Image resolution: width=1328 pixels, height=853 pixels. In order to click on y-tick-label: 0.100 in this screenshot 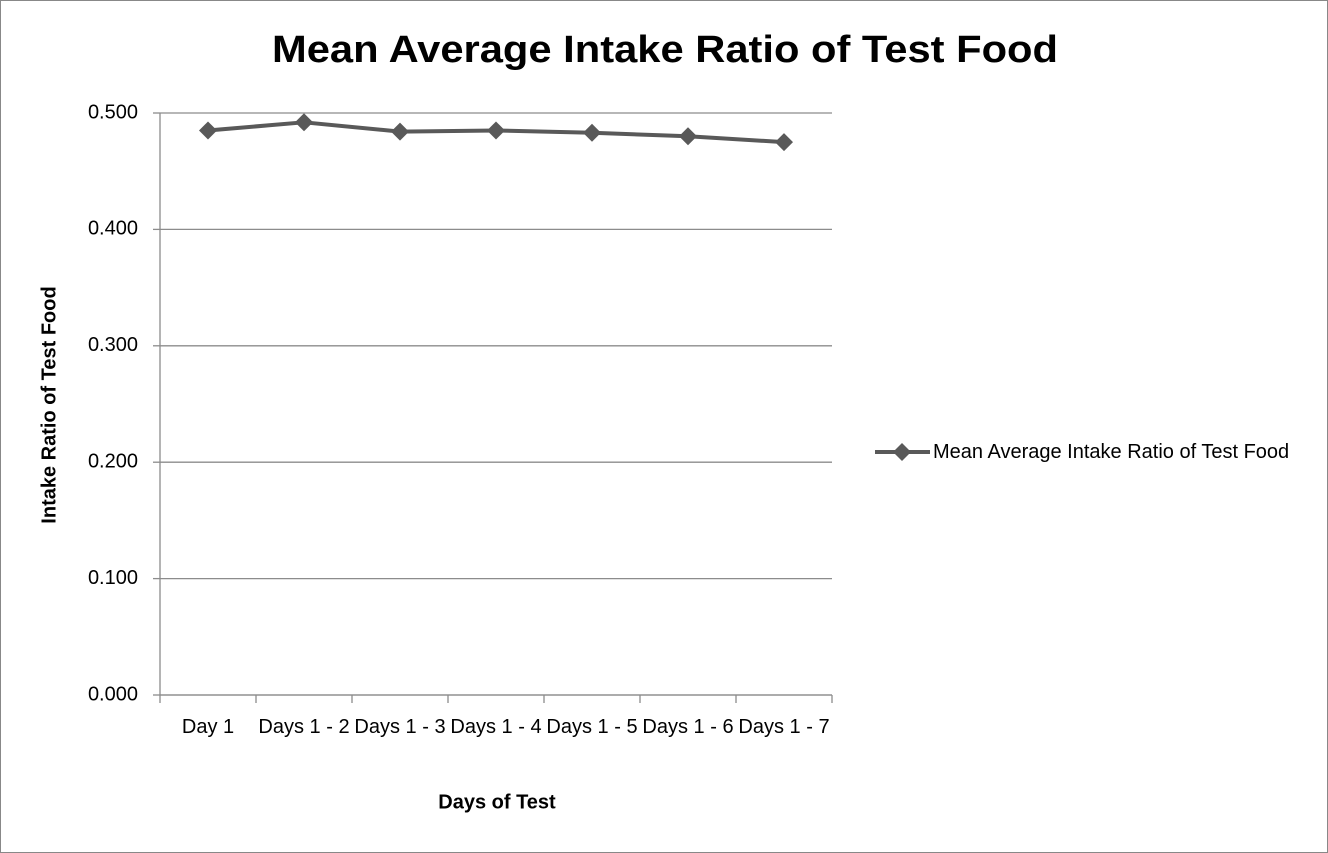, I will do `click(113, 578)`.